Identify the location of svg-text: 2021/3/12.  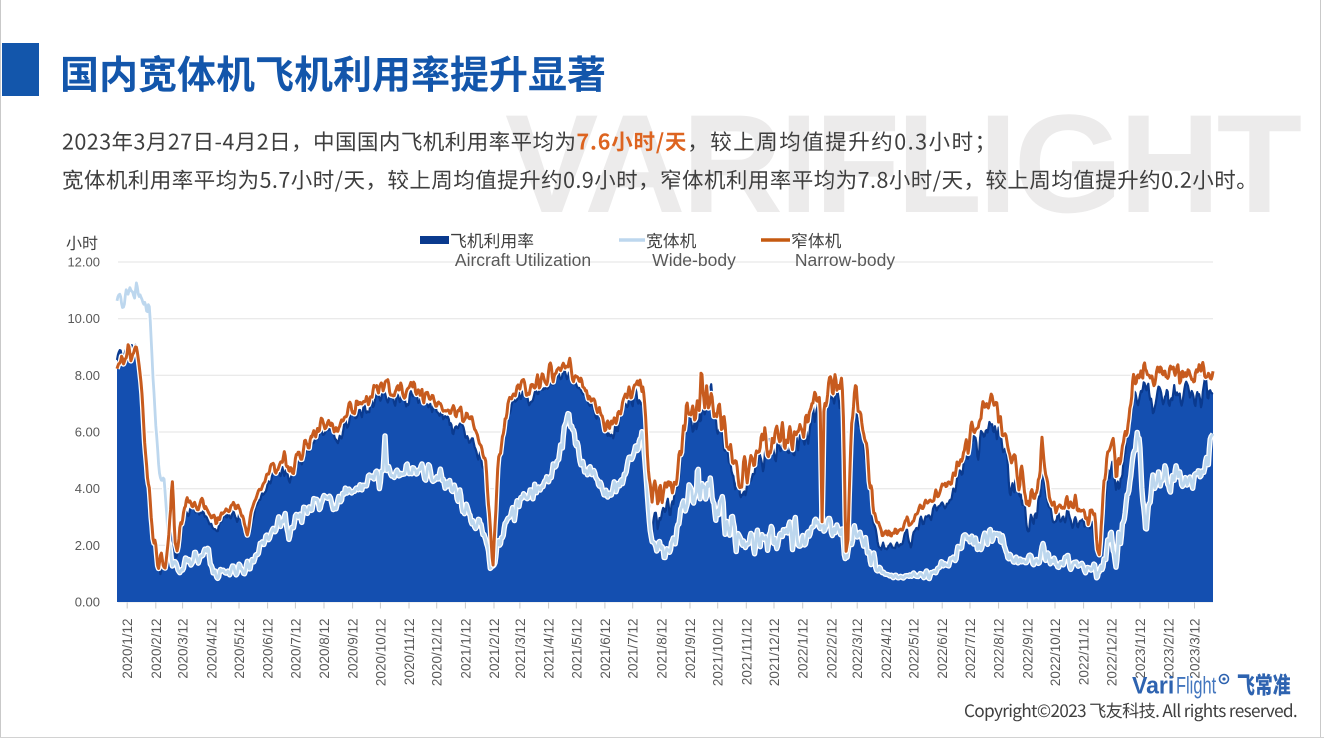
(520, 649).